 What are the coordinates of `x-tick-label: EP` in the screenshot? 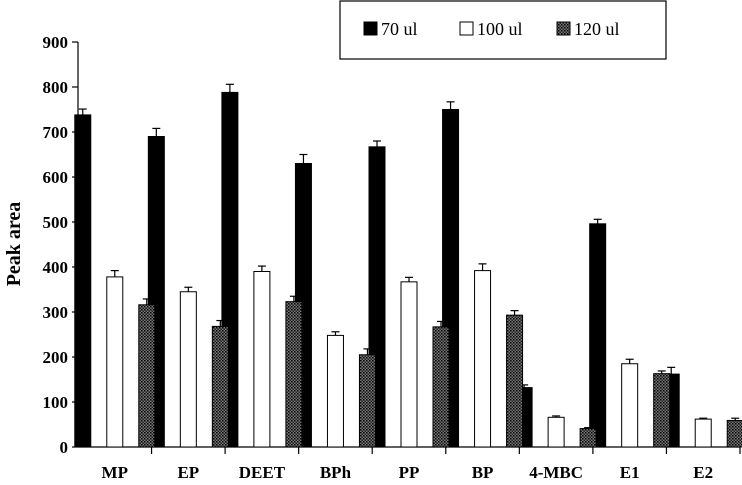 It's located at (188, 472).